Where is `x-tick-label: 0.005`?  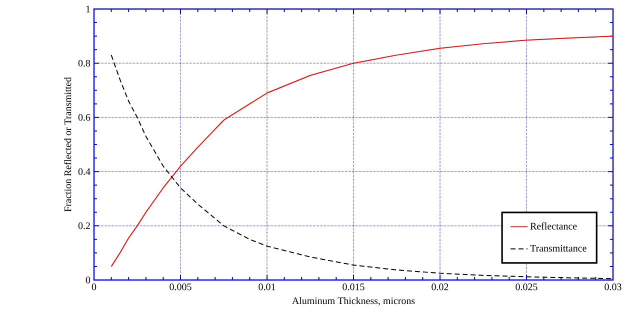 x-tick-label: 0.005 is located at coordinates (181, 287).